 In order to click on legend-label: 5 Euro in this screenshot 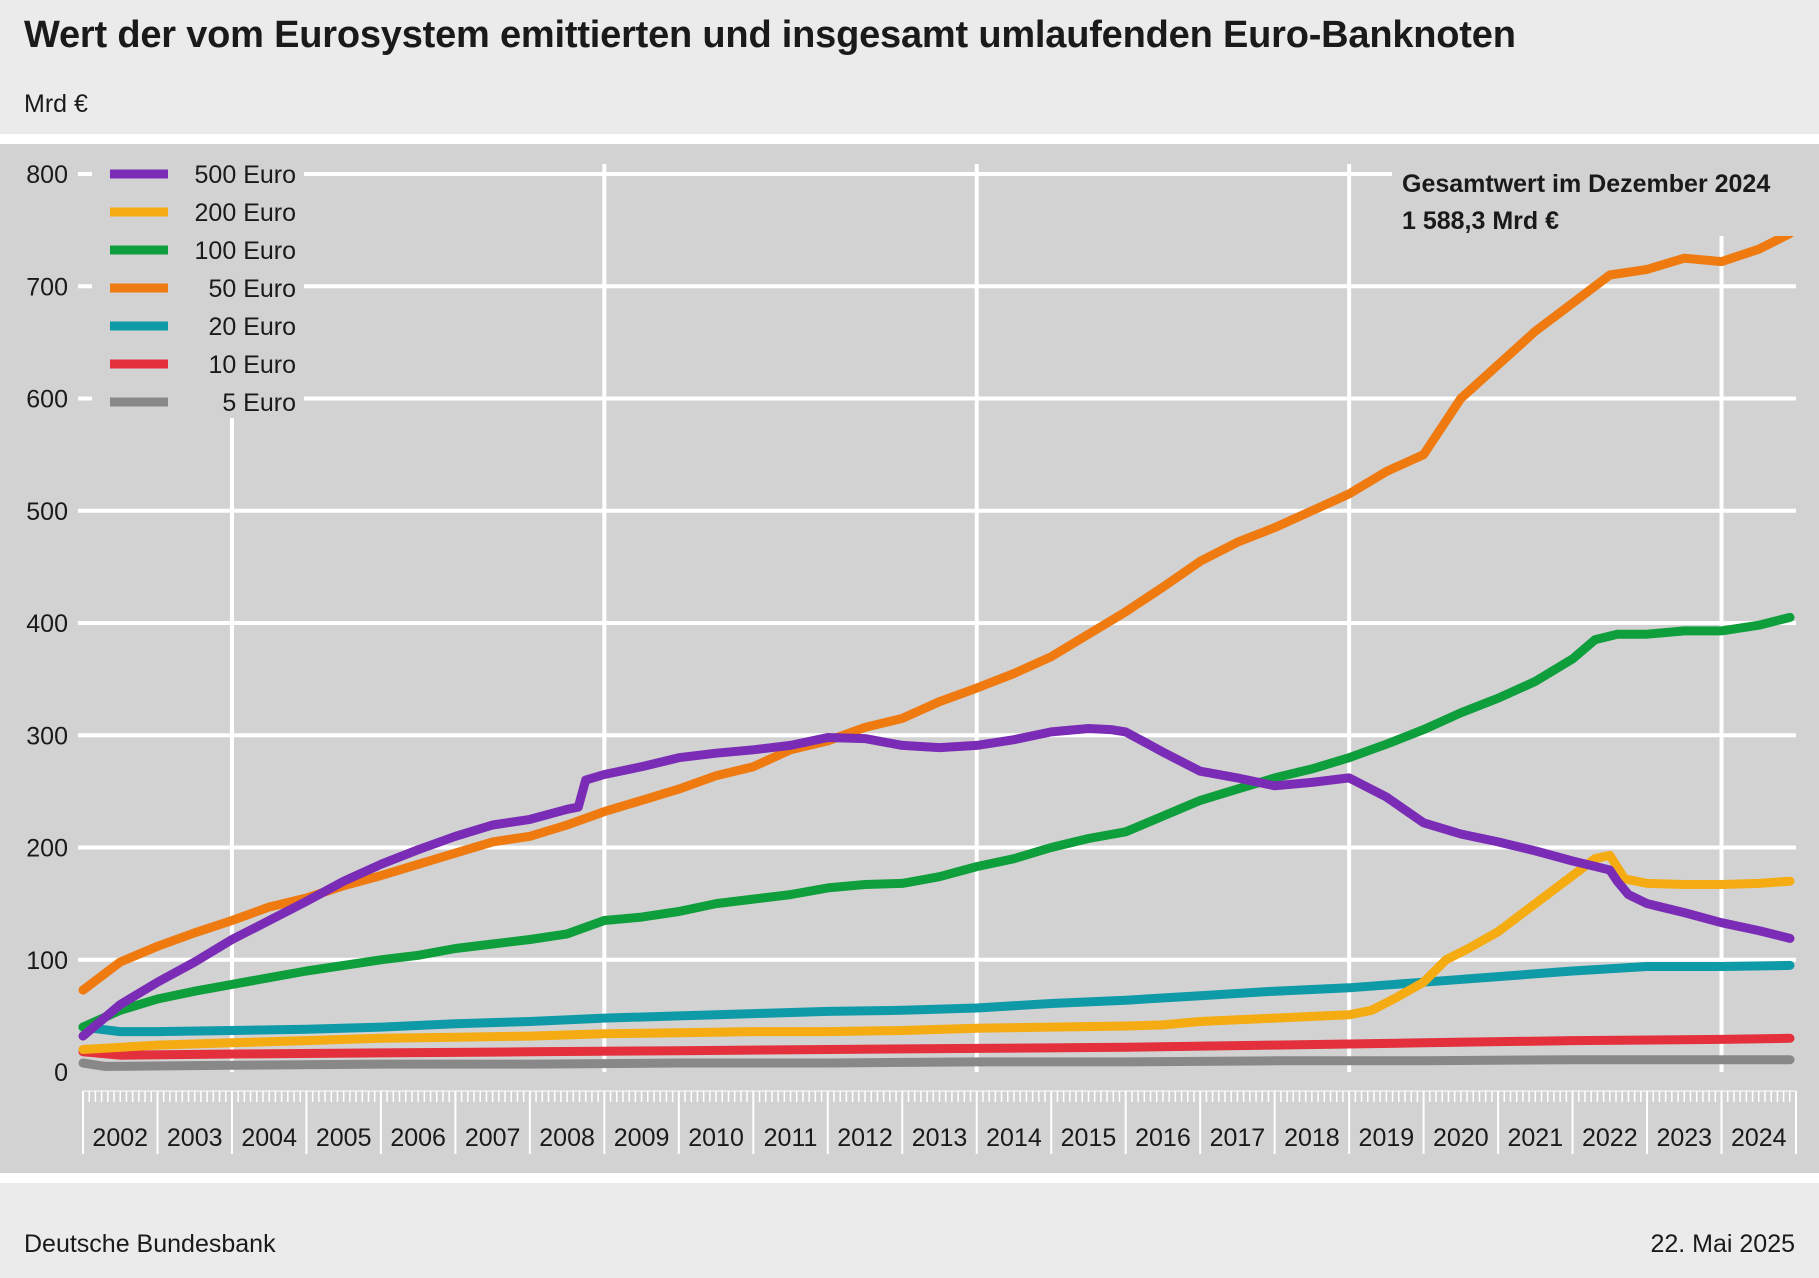, I will do `click(259, 403)`.